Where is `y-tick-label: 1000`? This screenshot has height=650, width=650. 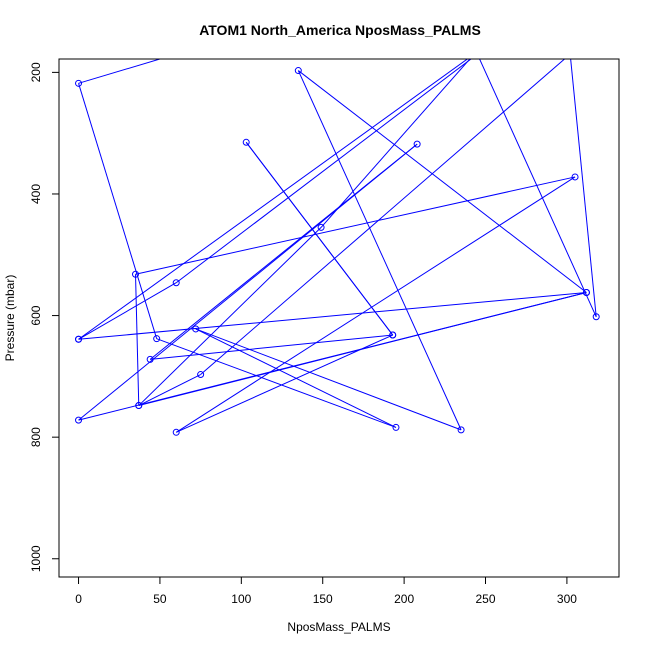 y-tick-label: 1000 is located at coordinates (36, 558).